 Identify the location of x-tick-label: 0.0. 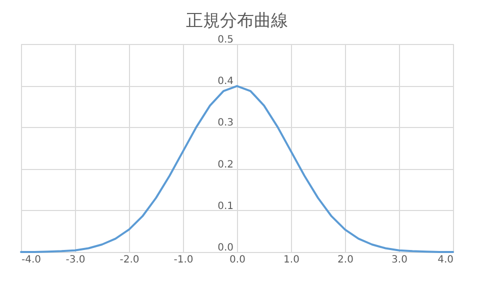
(238, 260).